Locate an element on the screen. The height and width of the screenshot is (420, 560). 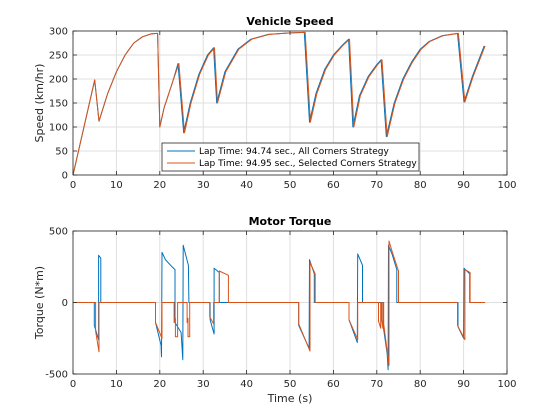
speed-y-tick-label: 100 is located at coordinates (58, 128).